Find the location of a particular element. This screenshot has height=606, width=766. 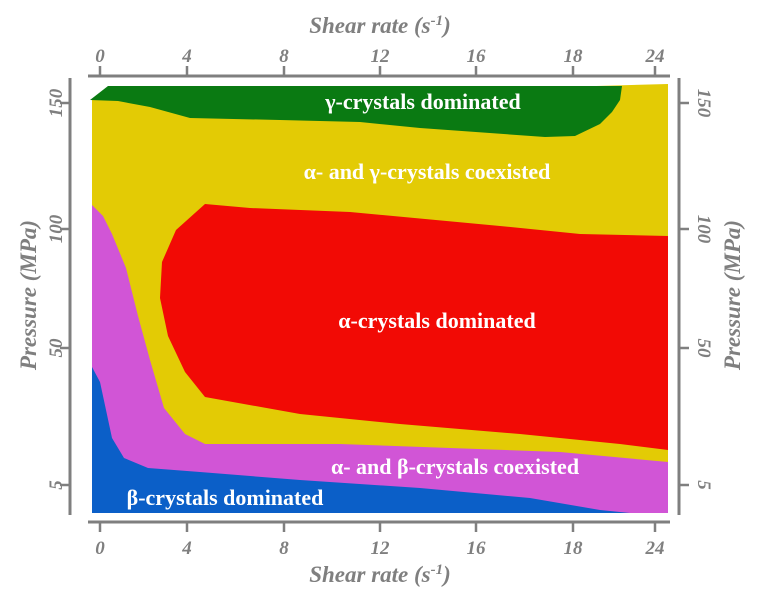

left-axis-title: Pressure (MPa) is located at coordinates (28, 295).